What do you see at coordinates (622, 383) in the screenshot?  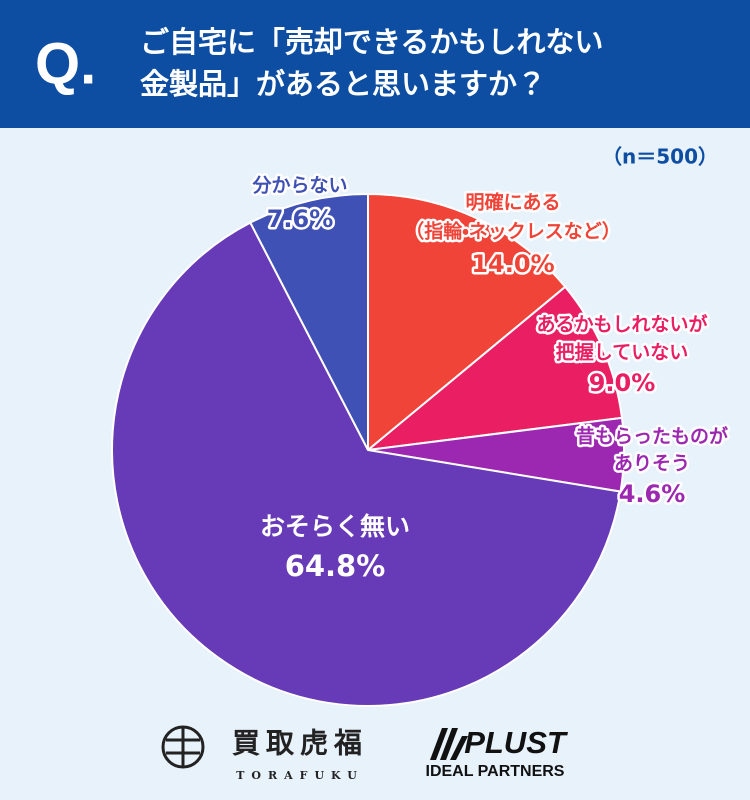 I see `slice-value: 9.0%` at bounding box center [622, 383].